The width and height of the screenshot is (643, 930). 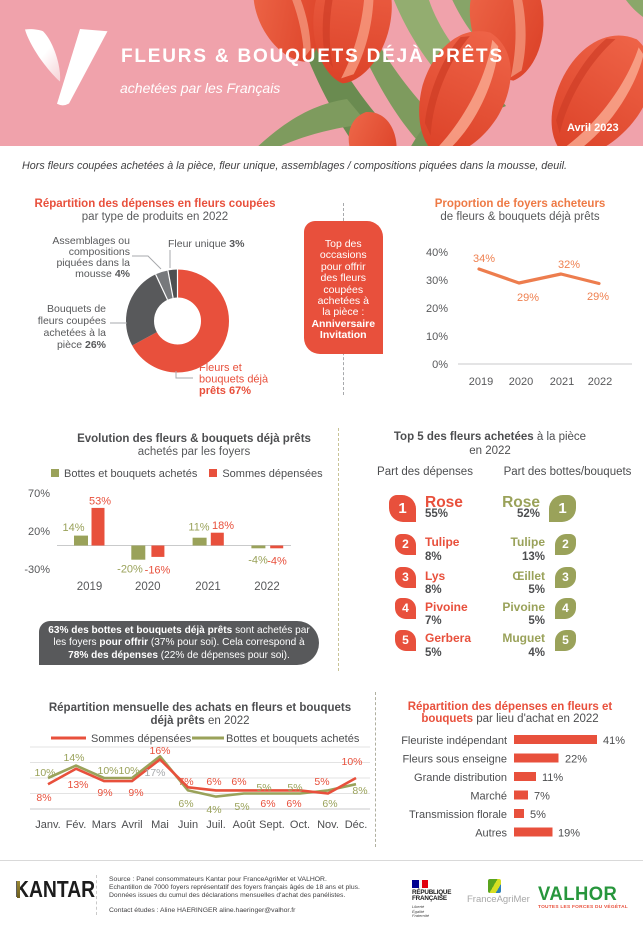 What do you see at coordinates (159, 751) in the screenshot?
I see `svg-text: 16%` at bounding box center [159, 751].